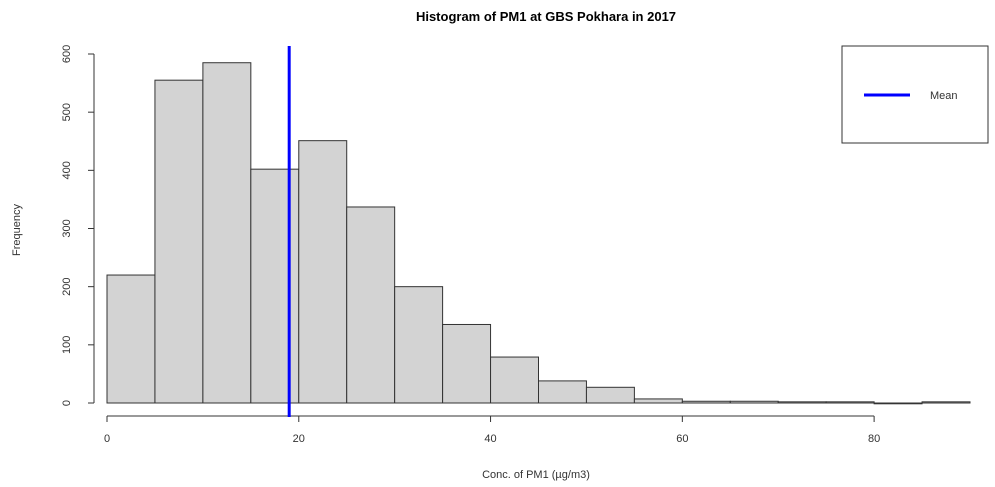  Describe the element at coordinates (492, 430) in the screenshot. I see `x-axis: 0 20 40 60 80` at that location.